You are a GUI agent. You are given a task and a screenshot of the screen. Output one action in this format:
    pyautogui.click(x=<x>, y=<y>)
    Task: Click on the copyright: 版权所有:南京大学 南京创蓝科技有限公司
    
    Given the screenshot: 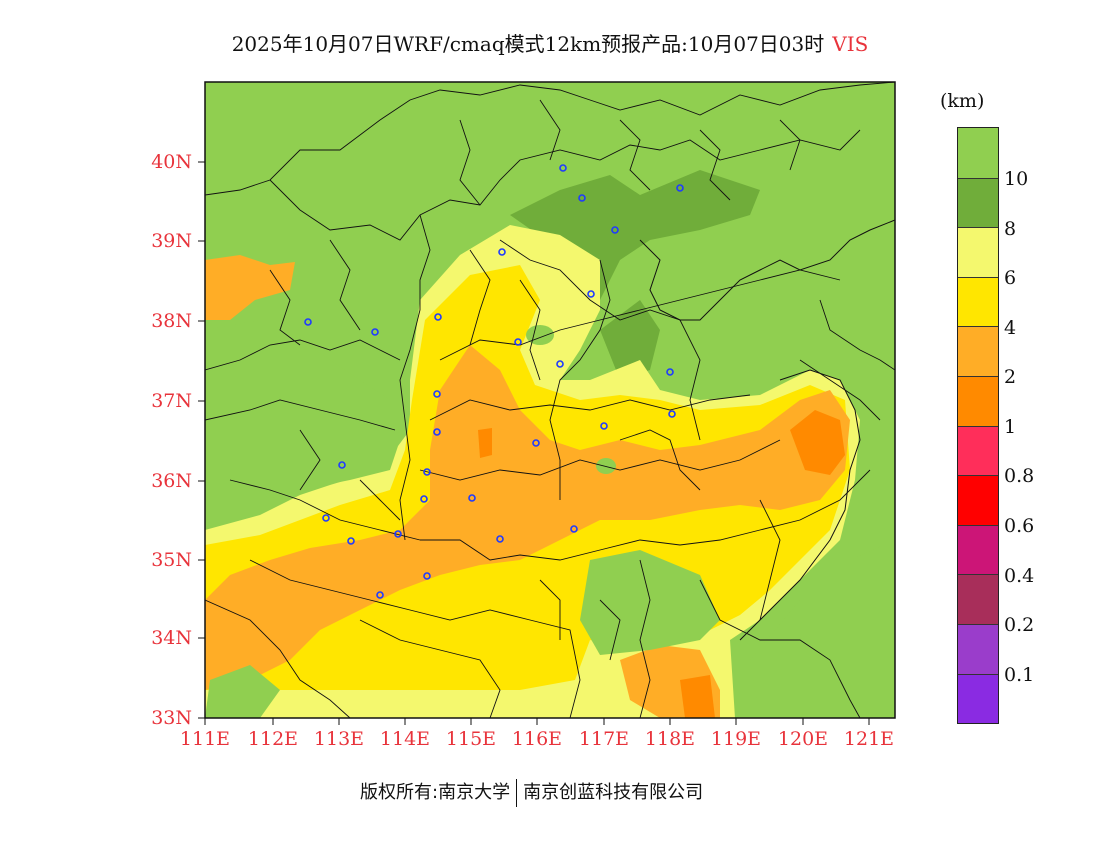 What is the action you would take?
    pyautogui.click(x=531, y=792)
    